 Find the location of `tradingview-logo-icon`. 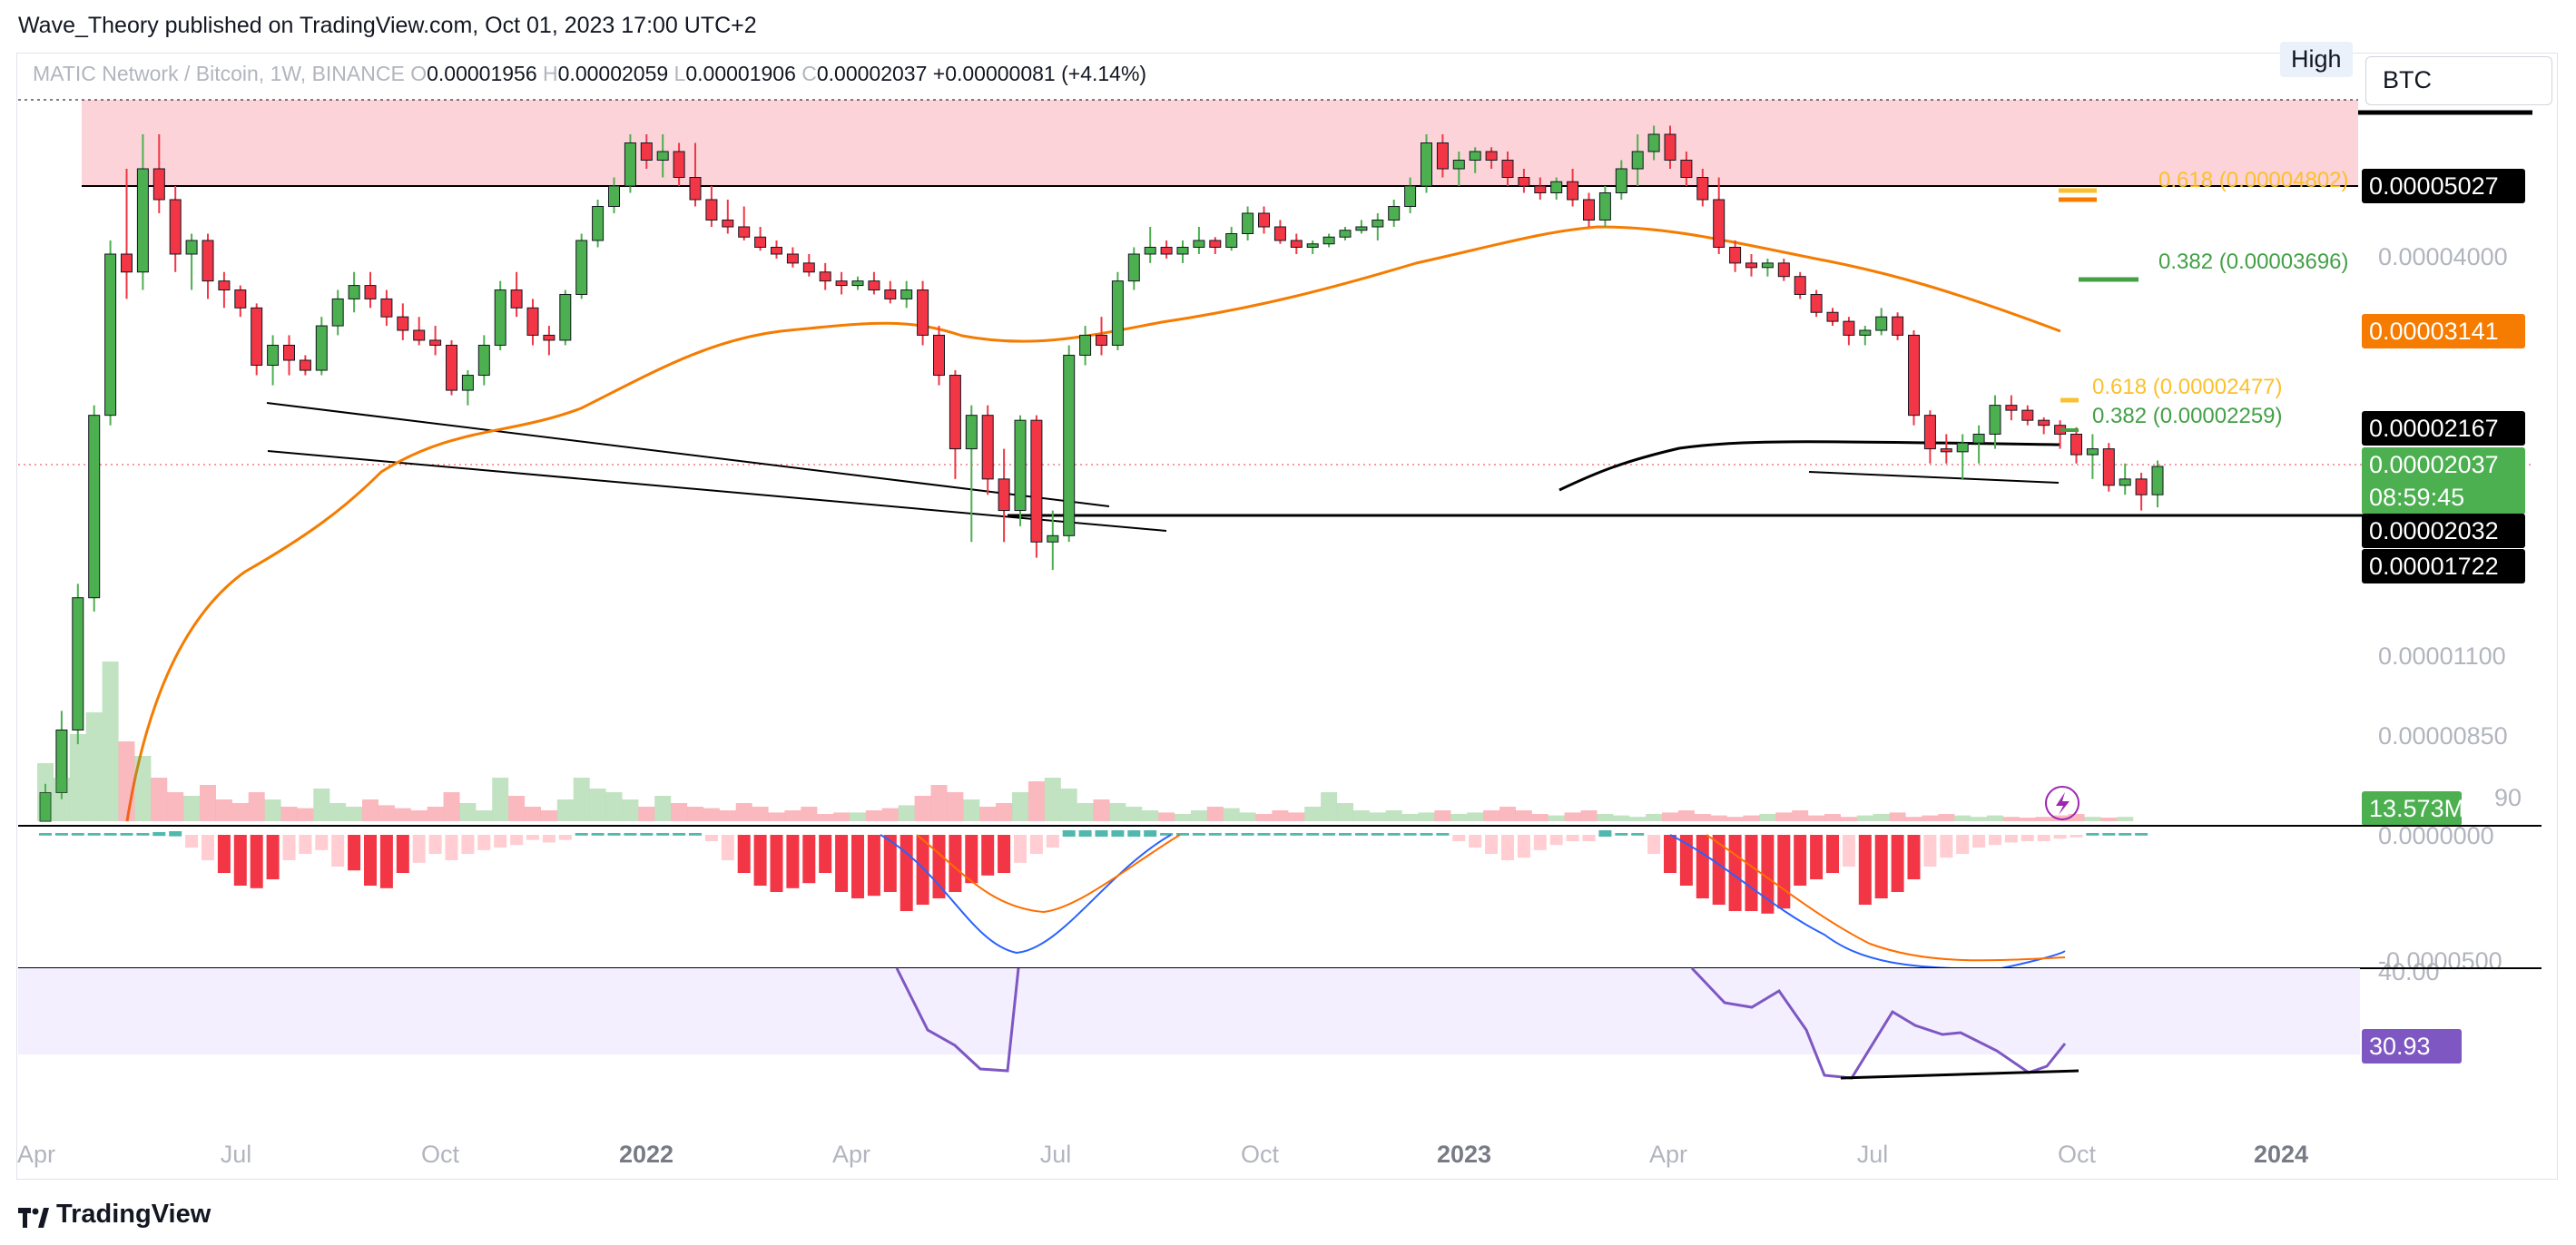

tradingview-logo-icon is located at coordinates (33, 1216).